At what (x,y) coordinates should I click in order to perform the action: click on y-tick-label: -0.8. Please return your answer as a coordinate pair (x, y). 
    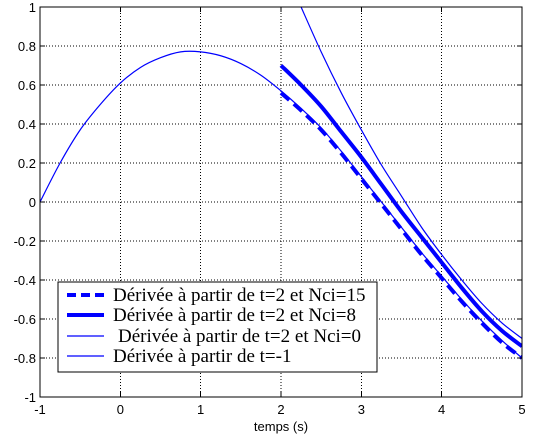
    Looking at the image, I should click on (25, 358).